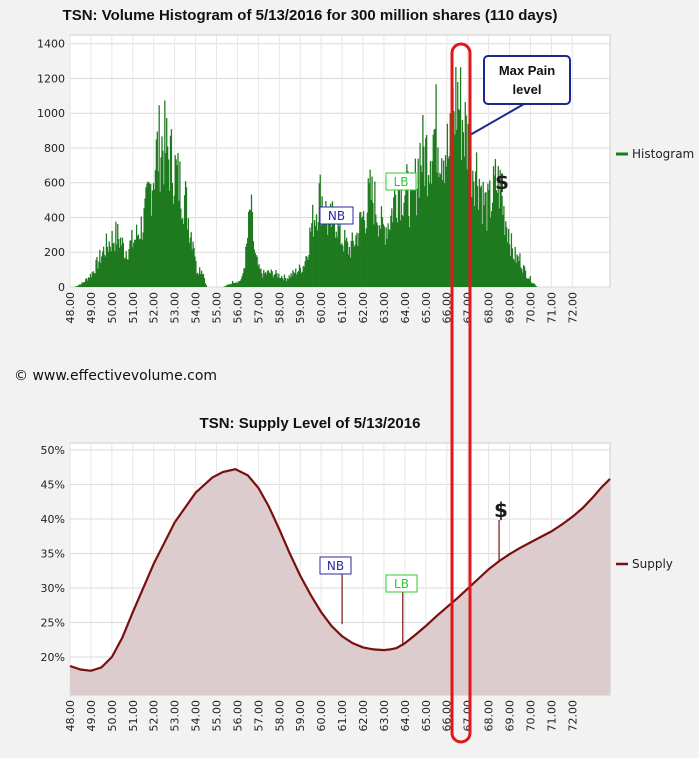 The image size is (699, 758). I want to click on histogram-x-tick: 67.00, so click(468, 308).